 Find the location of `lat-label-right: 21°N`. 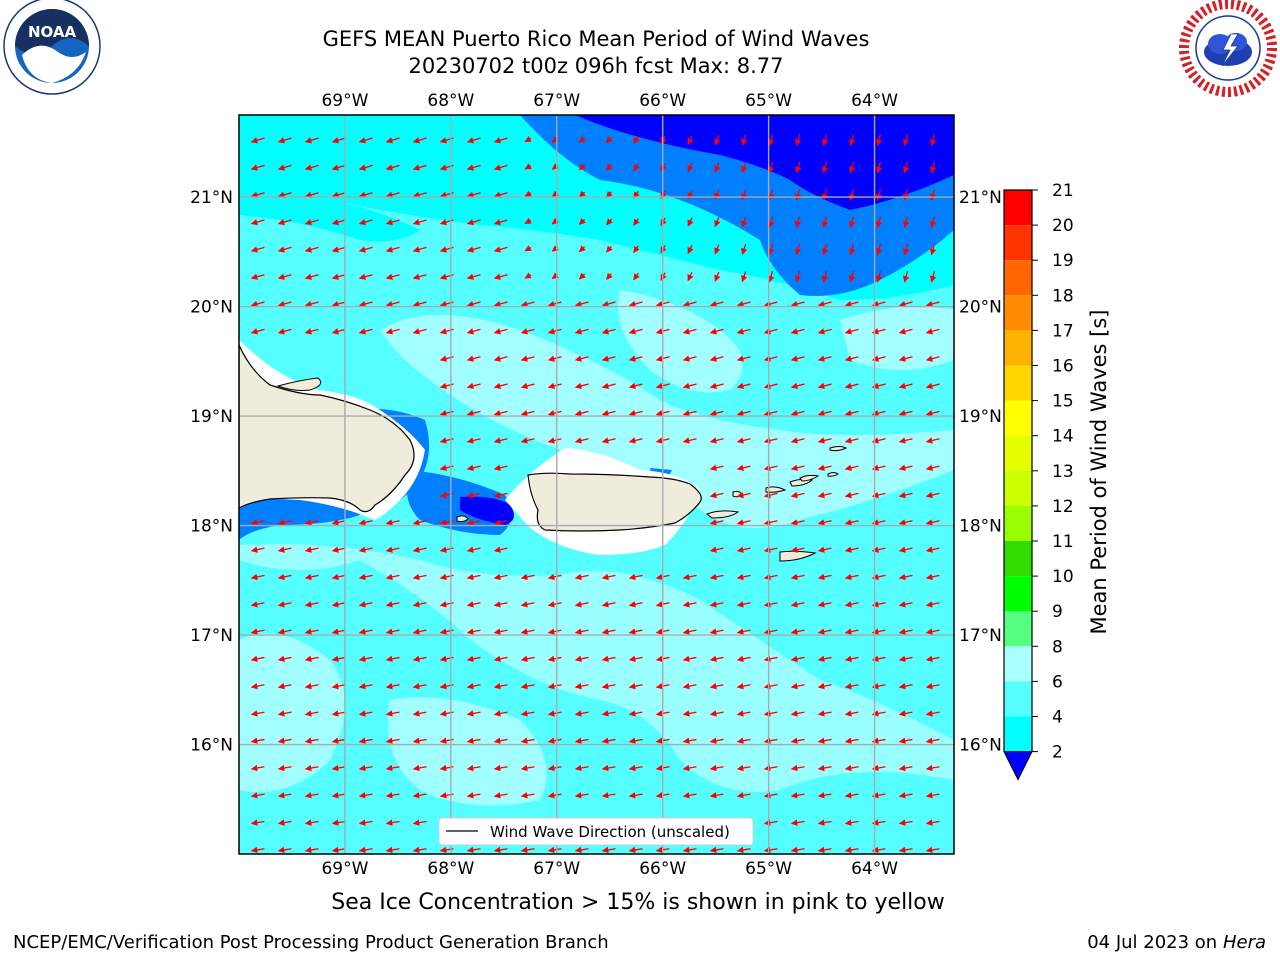

lat-label-right: 21°N is located at coordinates (980, 198).